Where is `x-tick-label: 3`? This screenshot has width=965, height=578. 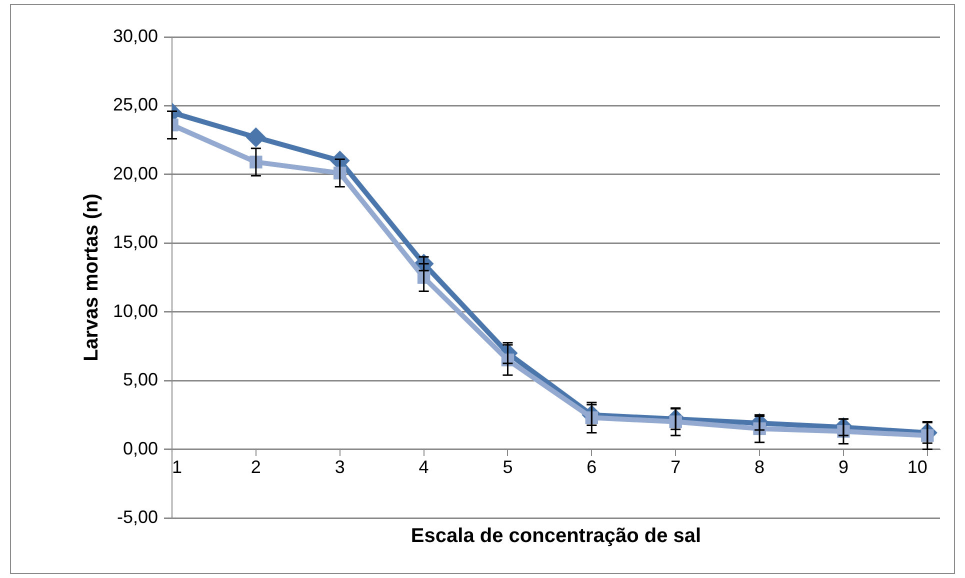 x-tick-label: 3 is located at coordinates (339, 467).